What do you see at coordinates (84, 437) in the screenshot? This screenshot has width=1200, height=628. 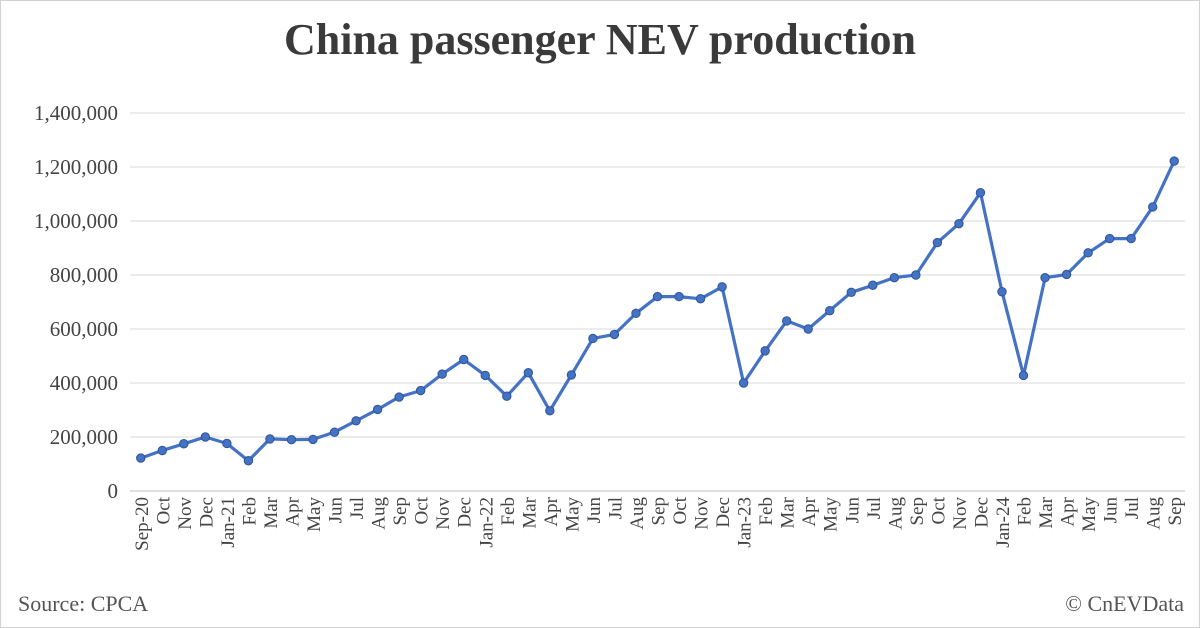 I see `y-tick-label: 200,000` at bounding box center [84, 437].